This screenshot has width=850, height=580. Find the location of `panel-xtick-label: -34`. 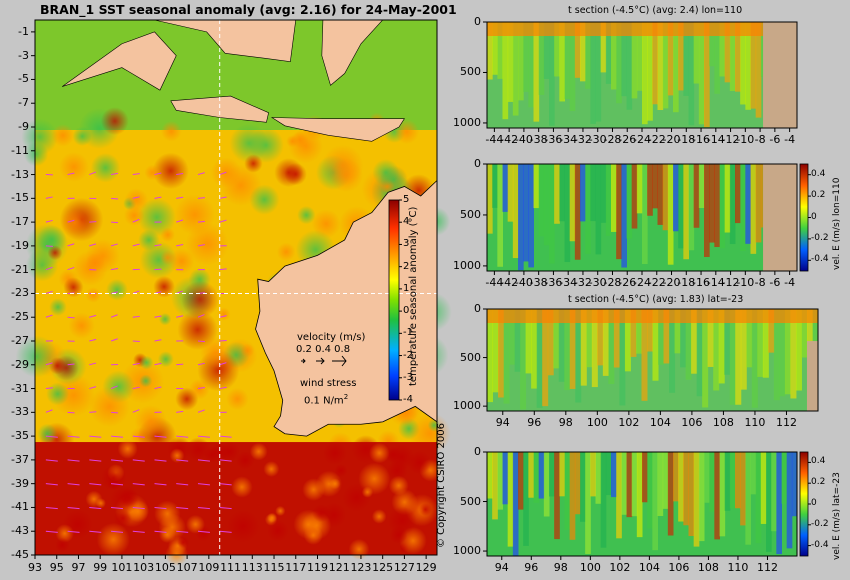

panel-xtick-label: -34 is located at coordinates (568, 282).